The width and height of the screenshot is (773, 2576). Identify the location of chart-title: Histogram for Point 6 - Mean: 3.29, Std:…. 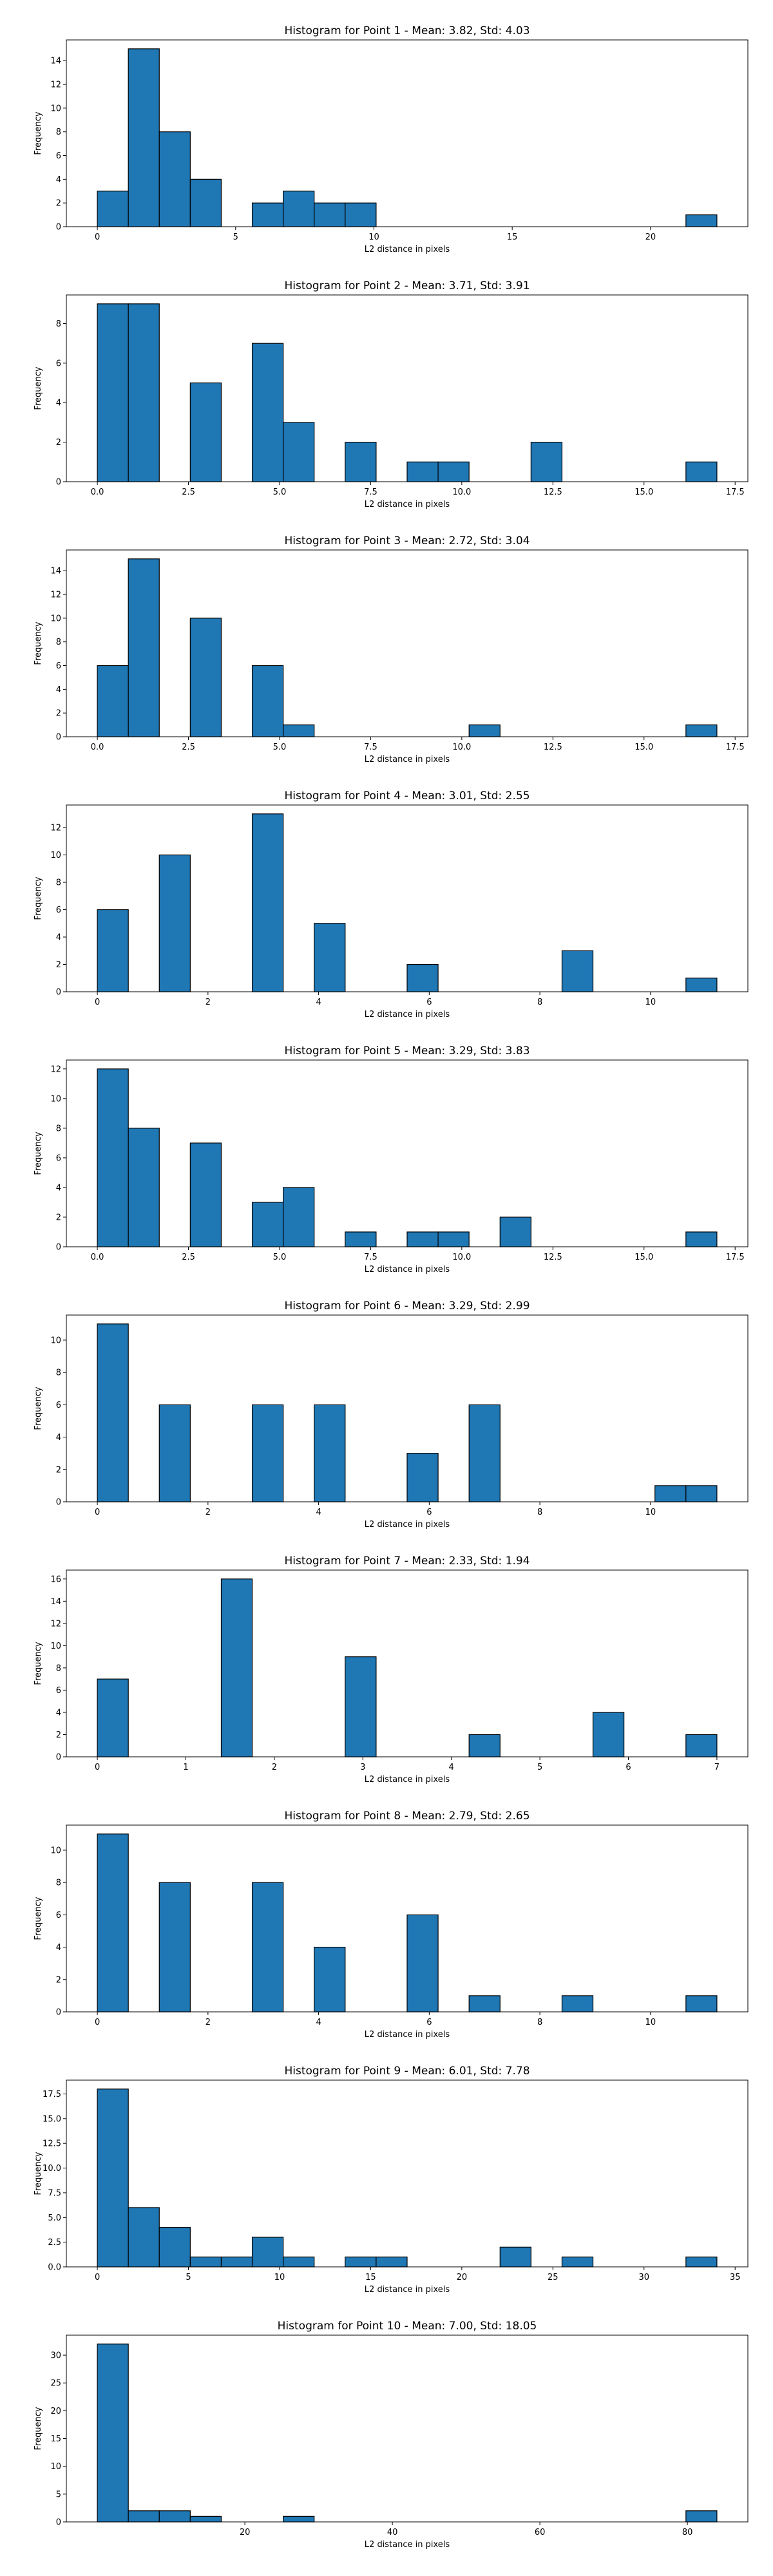
(407, 1306).